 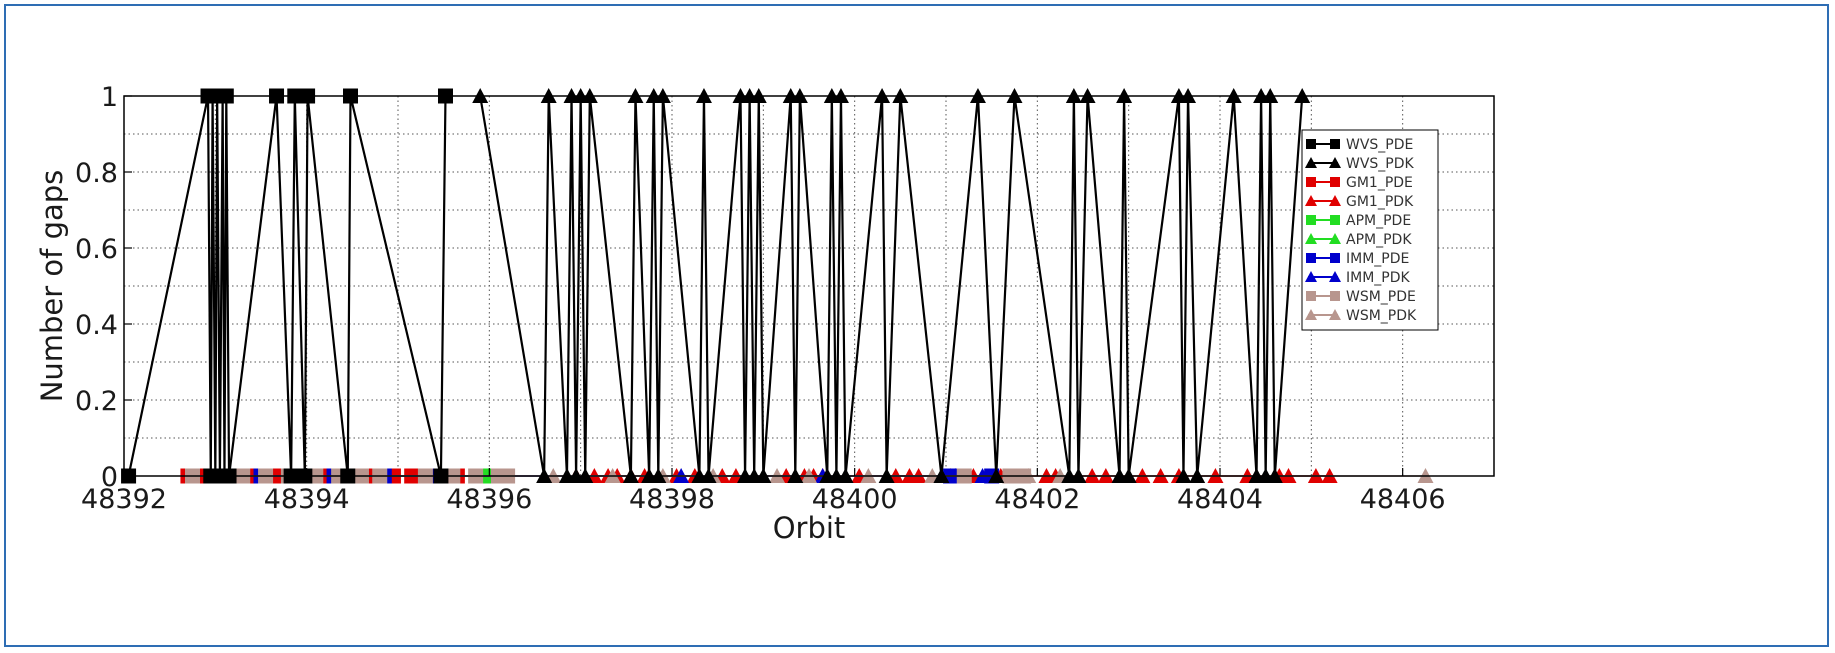 I want to click on legend-entry: APM_PDE, so click(x=1358, y=221).